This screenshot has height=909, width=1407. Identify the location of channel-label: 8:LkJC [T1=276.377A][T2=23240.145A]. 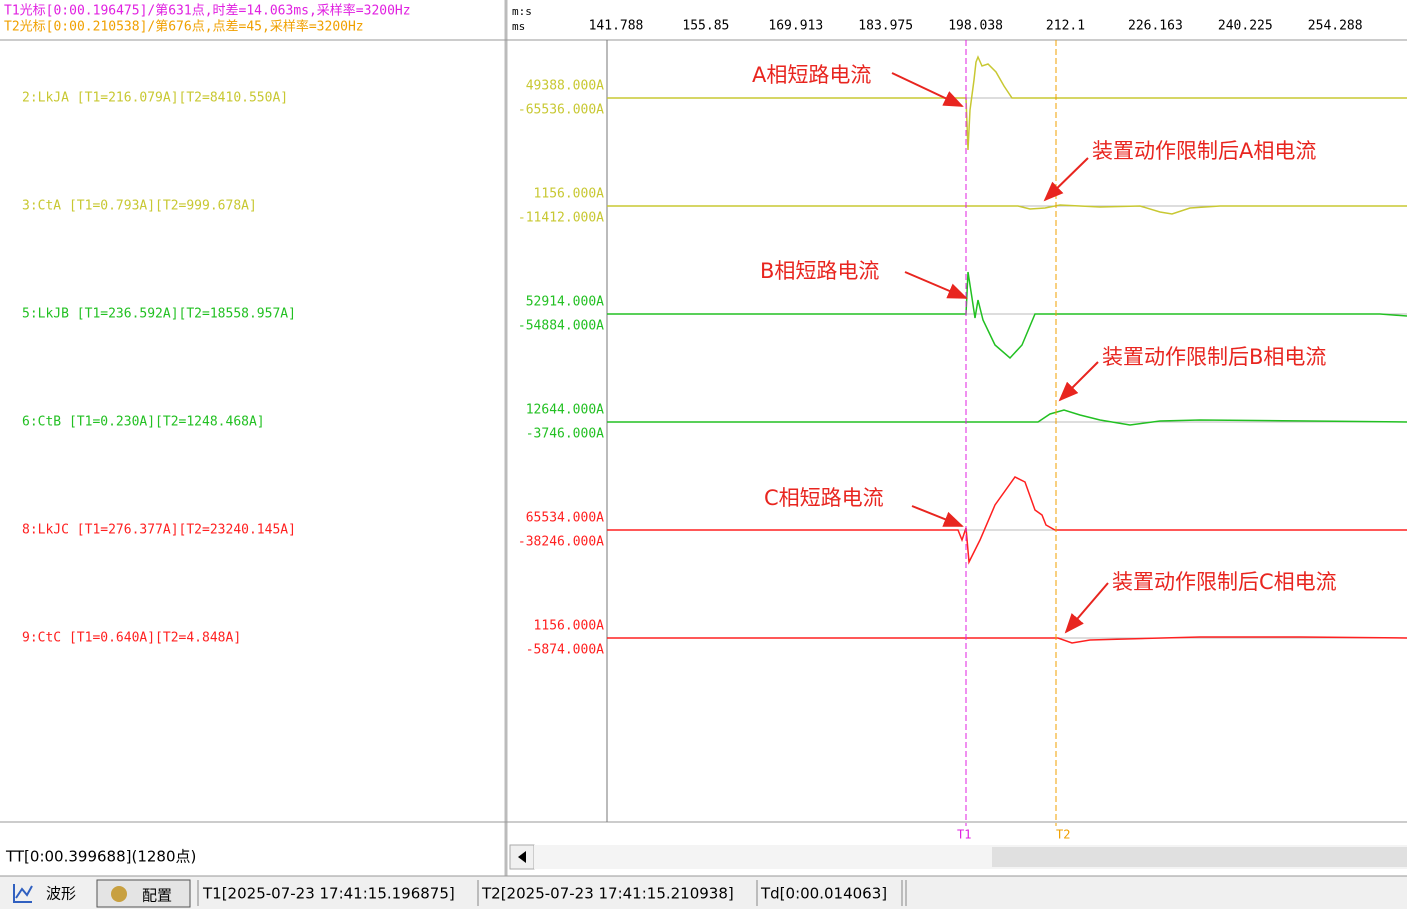
(159, 530).